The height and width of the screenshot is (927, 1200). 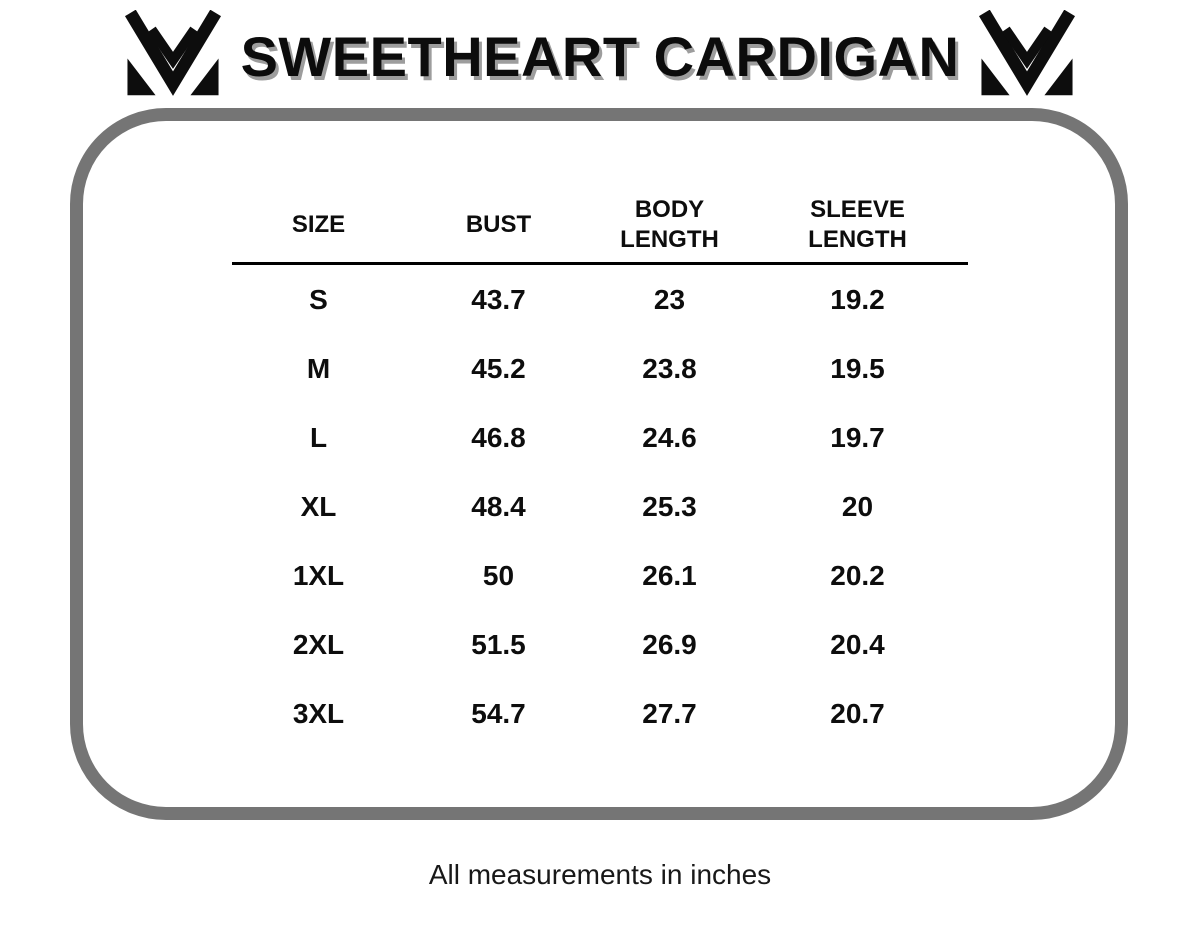 I want to click on bust-cell: 43.7, so click(x=498, y=299).